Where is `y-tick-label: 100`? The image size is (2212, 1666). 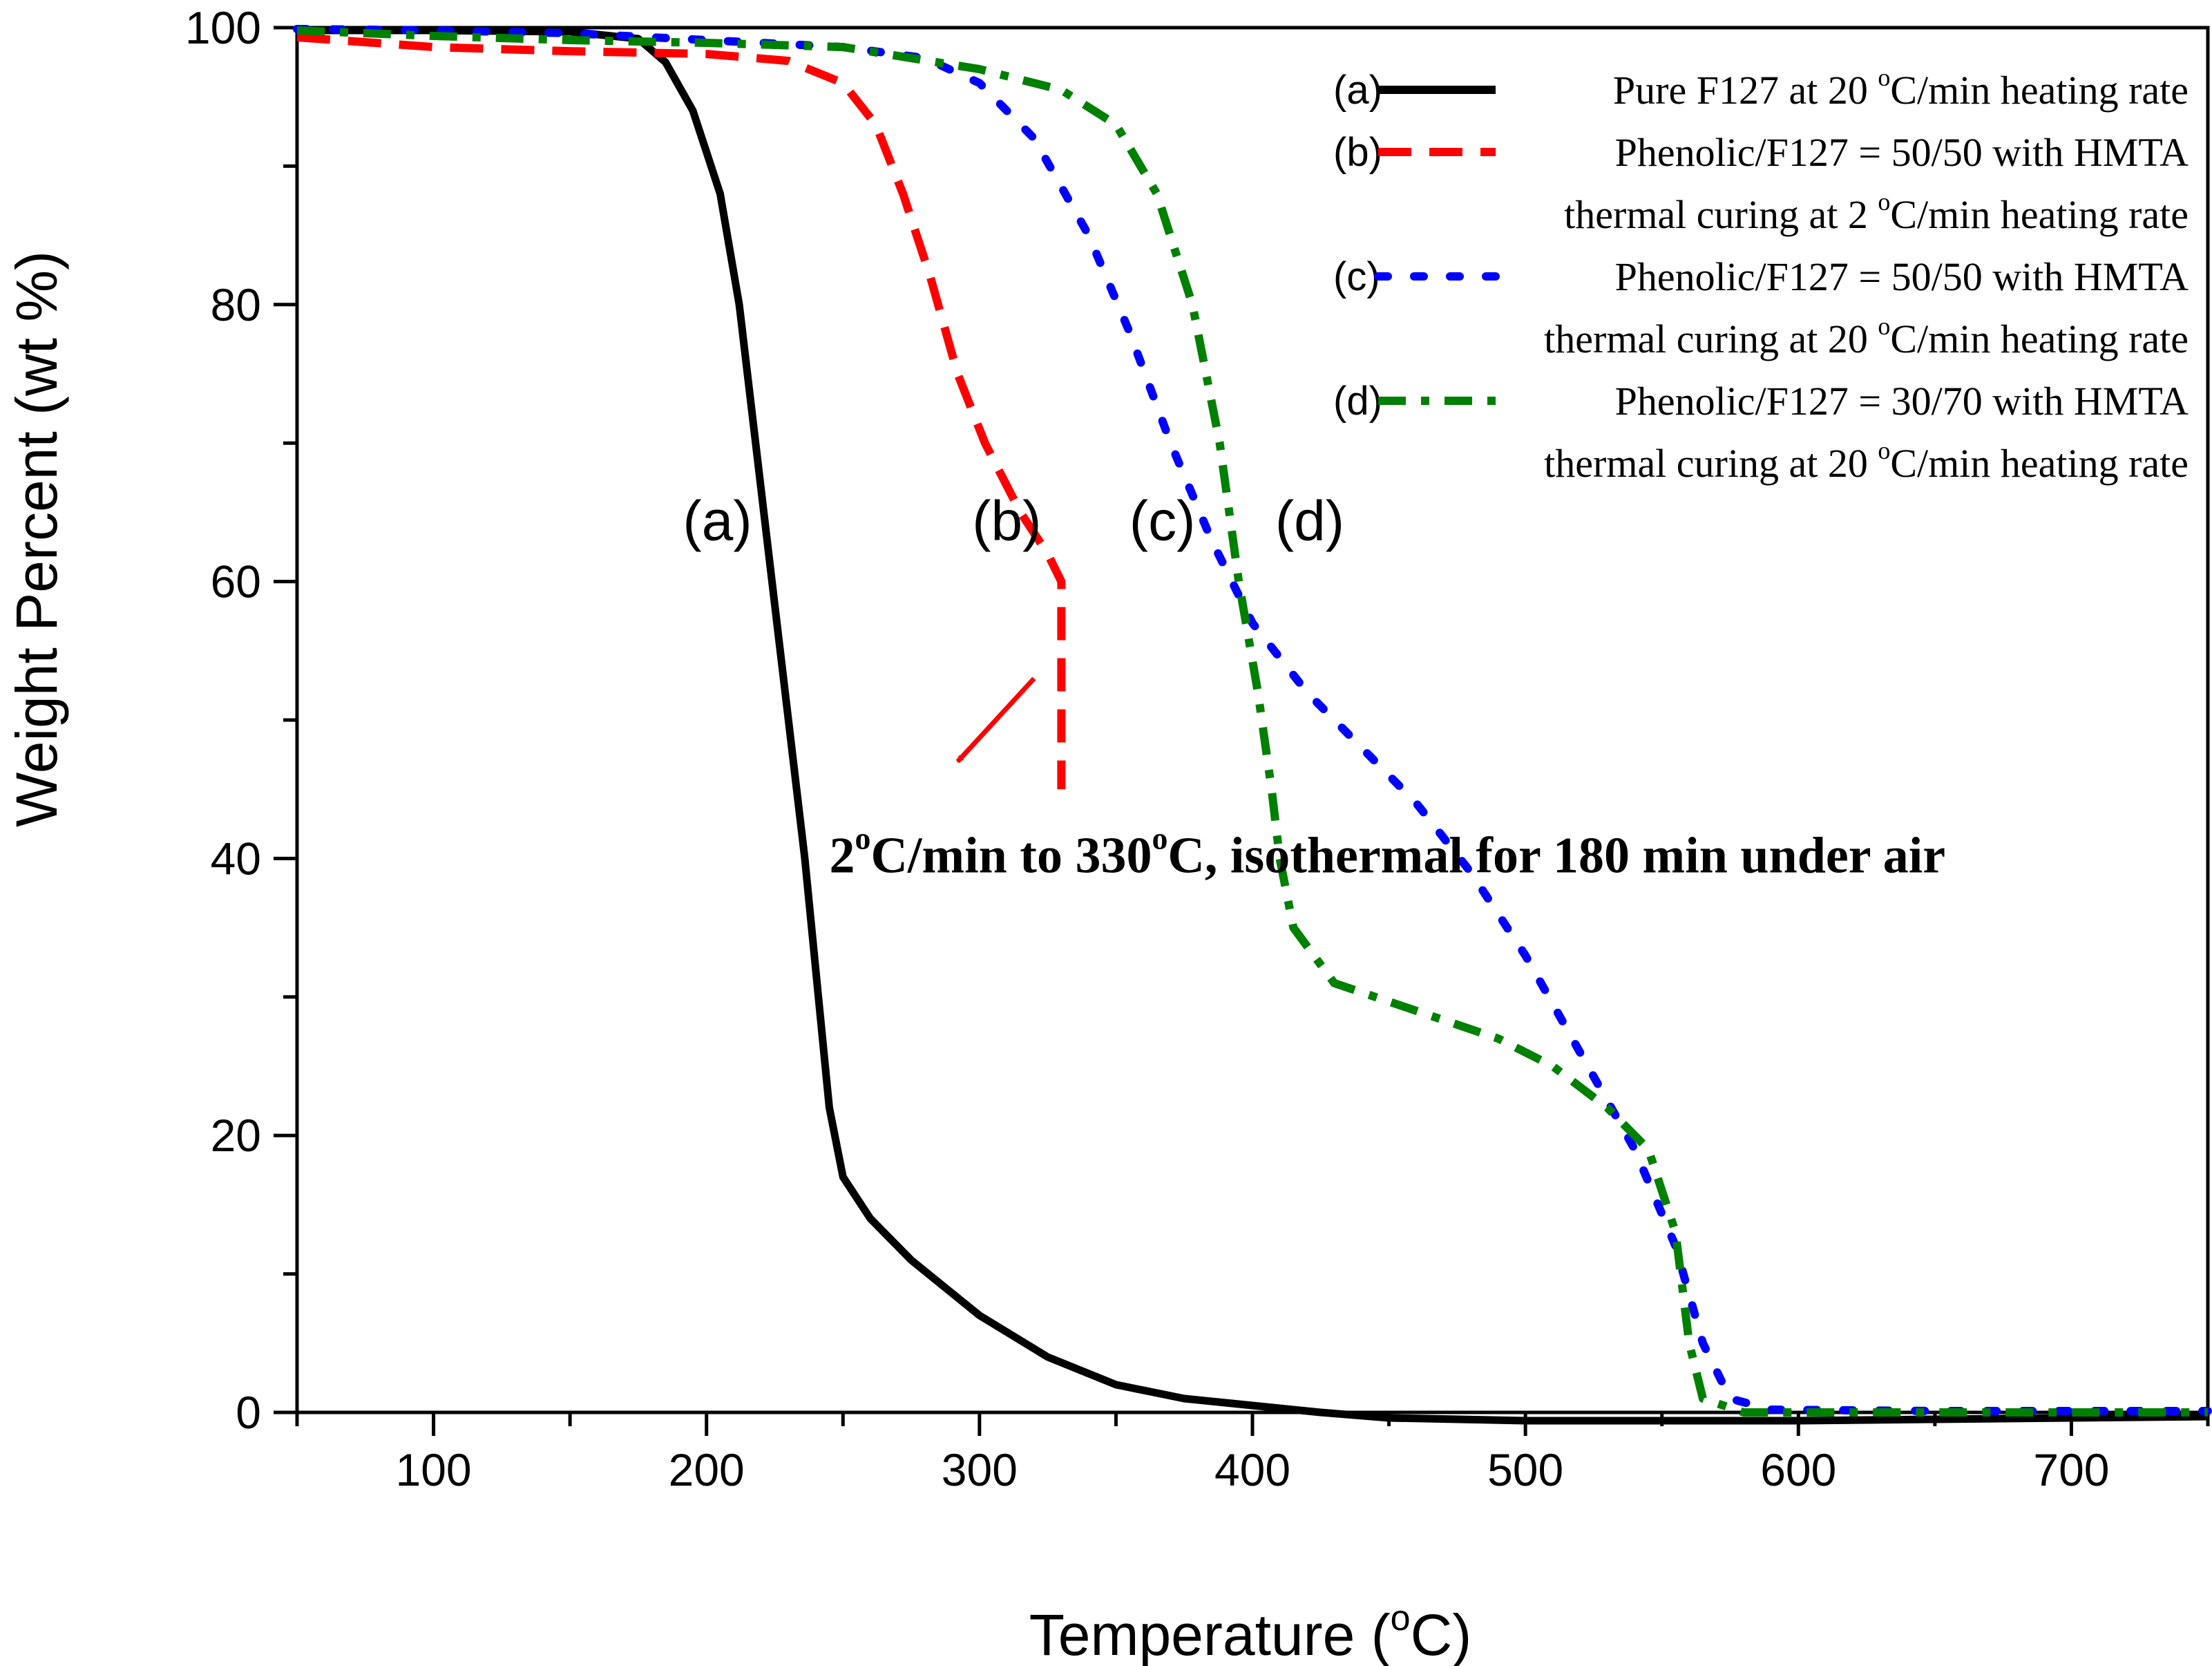 y-tick-label: 100 is located at coordinates (223, 27).